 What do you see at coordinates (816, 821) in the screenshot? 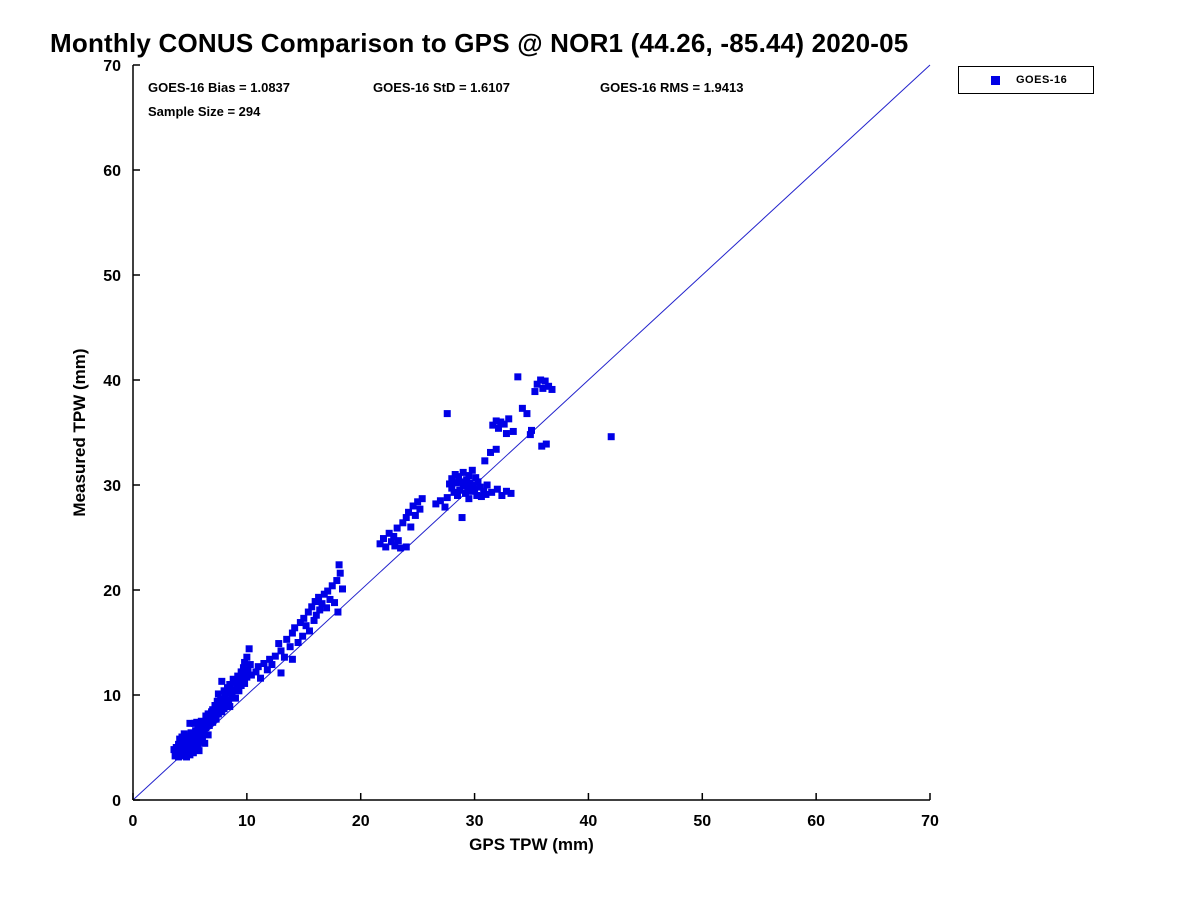
I see `x-tick-label: 60` at bounding box center [816, 821].